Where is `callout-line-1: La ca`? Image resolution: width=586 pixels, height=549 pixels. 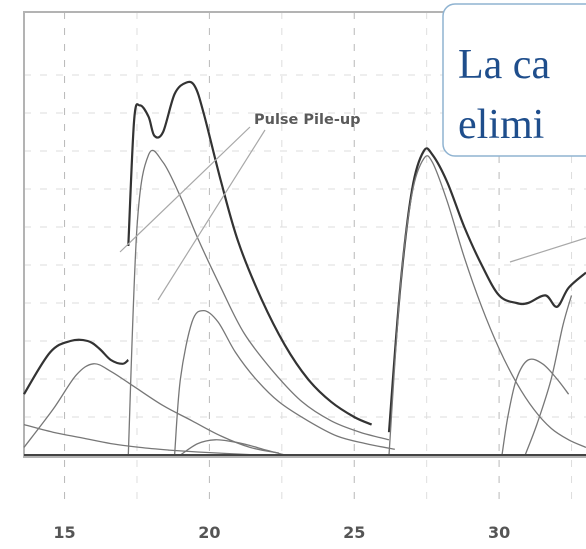
callout-line-1: La ca is located at coordinates (504, 65).